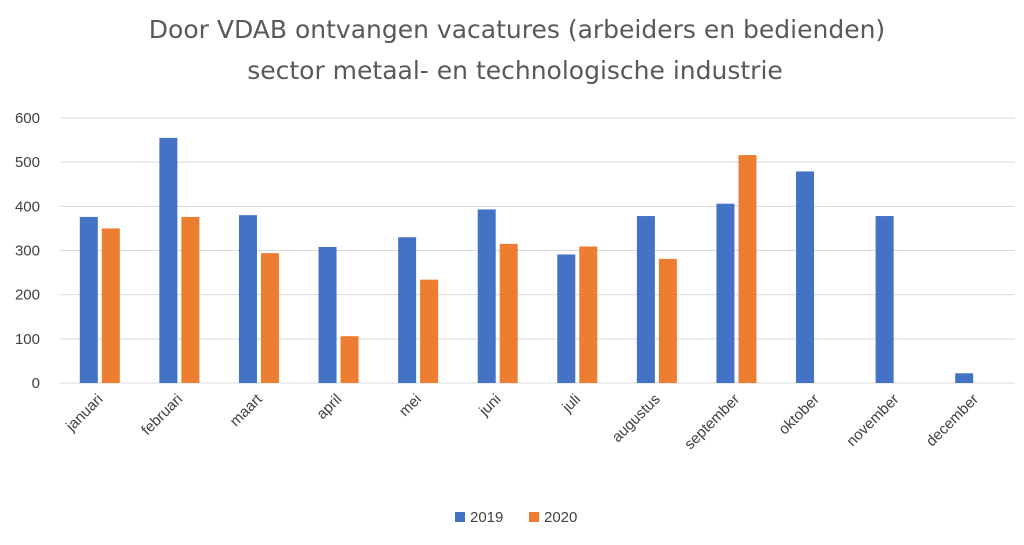 This screenshot has width=1024, height=545. I want to click on bar-2019-september, so click(725, 293).